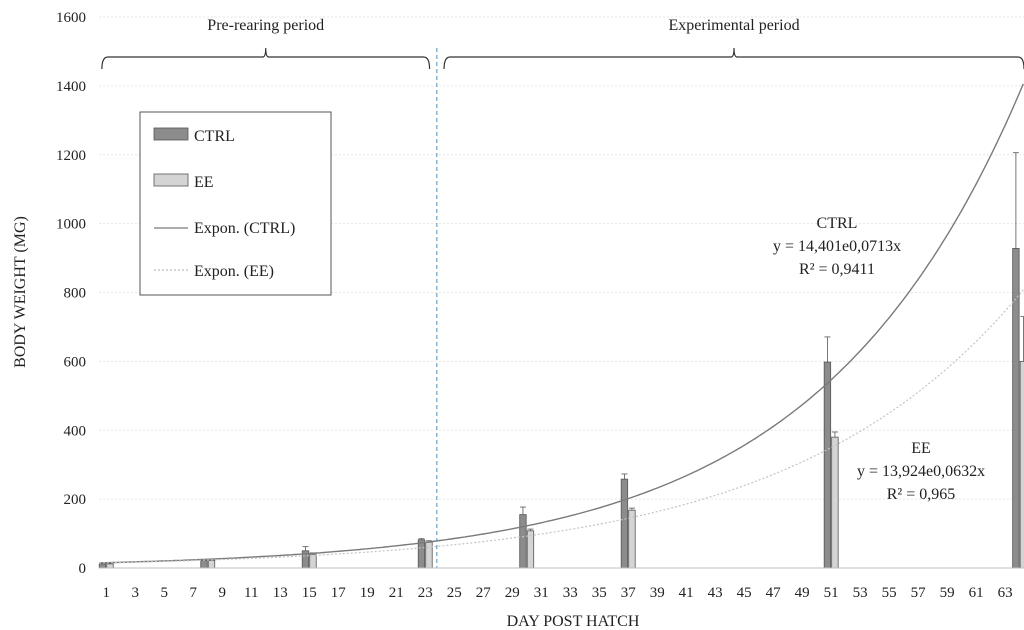 This screenshot has width=1024, height=630. I want to click on x-tick-label: 21, so click(396, 593).